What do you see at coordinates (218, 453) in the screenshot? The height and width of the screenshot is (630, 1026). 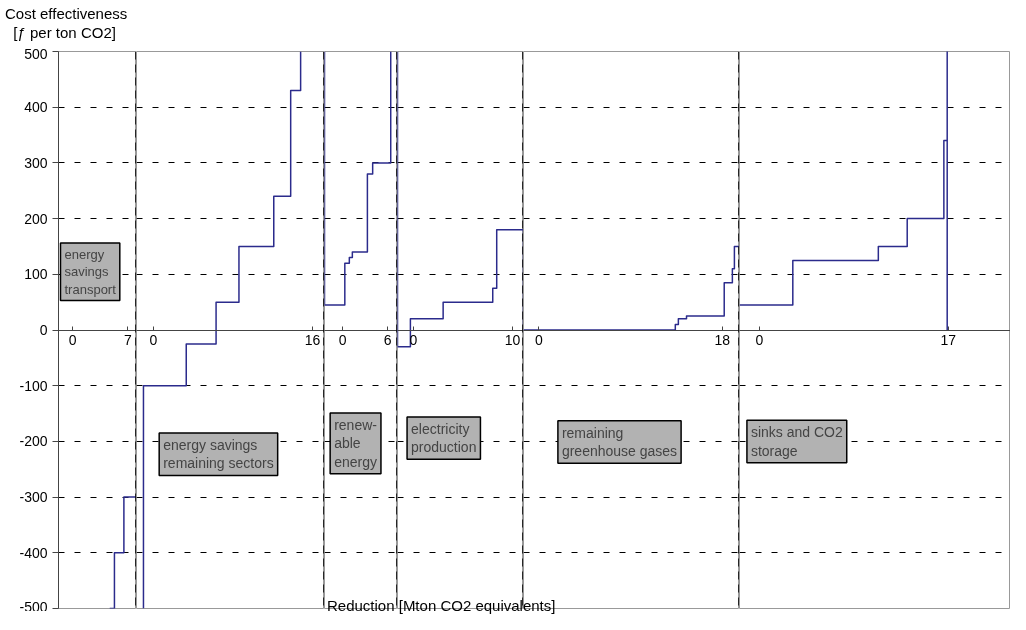 I see `annotation: energy savings remaining sectors` at bounding box center [218, 453].